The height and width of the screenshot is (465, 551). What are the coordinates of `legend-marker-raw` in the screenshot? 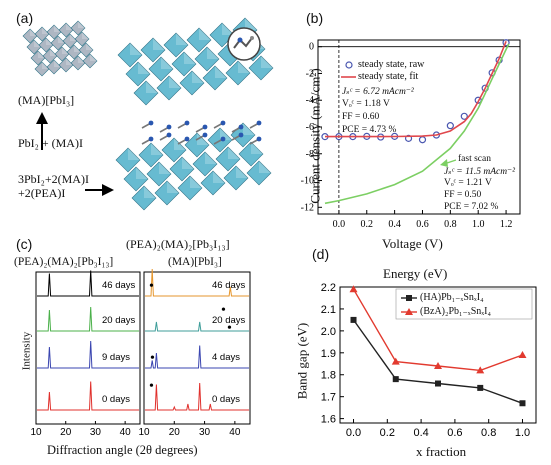 It's located at (349, 65).